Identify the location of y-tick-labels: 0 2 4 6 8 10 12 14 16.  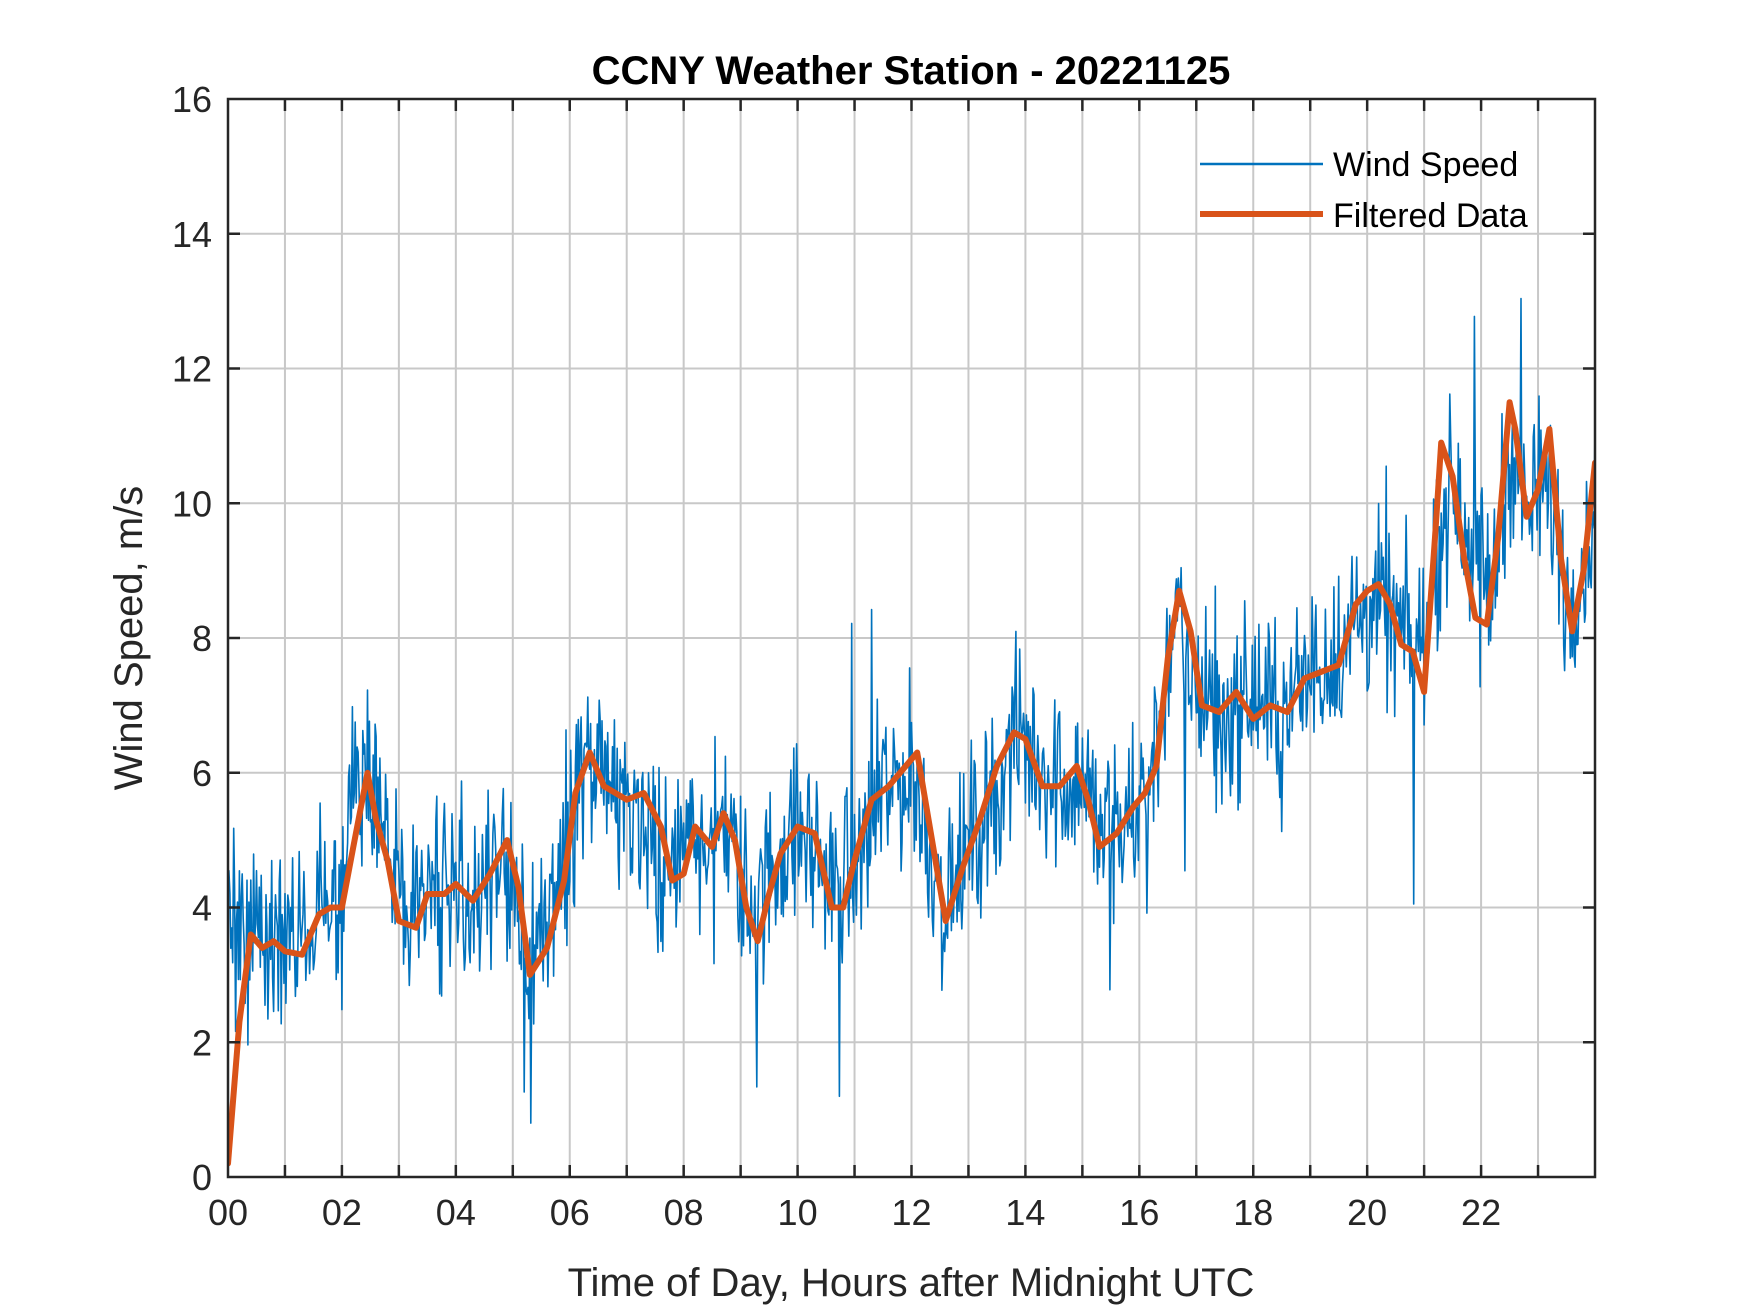
(192, 638).